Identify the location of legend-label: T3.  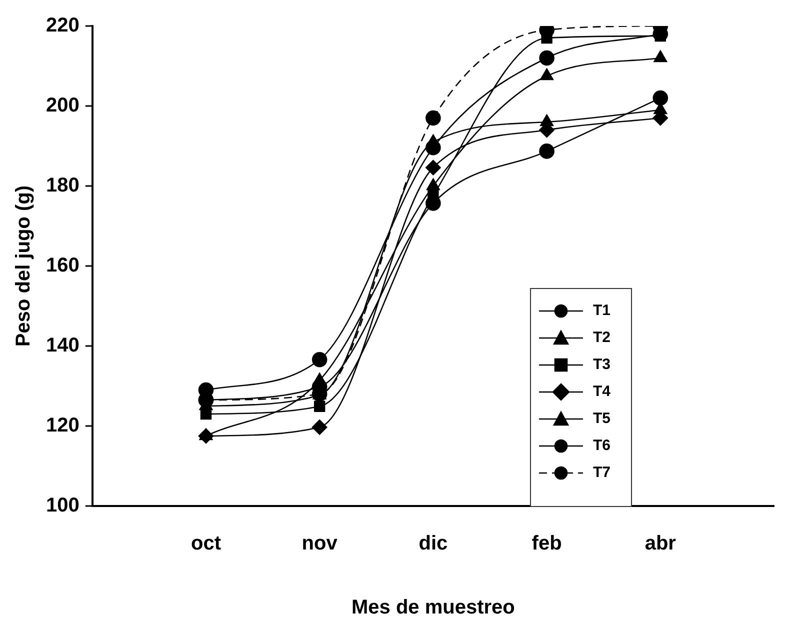
(602, 364).